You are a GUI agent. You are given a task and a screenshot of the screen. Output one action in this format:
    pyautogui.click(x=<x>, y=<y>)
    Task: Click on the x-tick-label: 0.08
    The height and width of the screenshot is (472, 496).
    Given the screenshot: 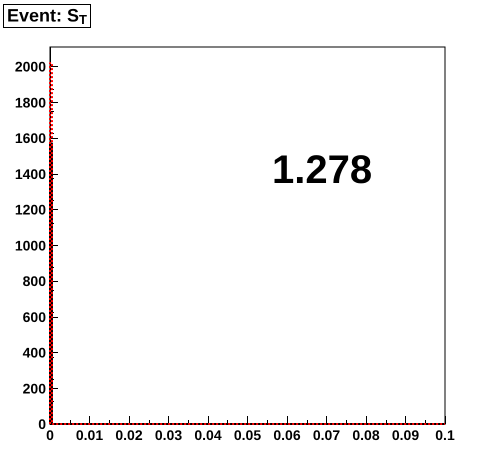 What is the action you would take?
    pyautogui.click(x=366, y=435)
    